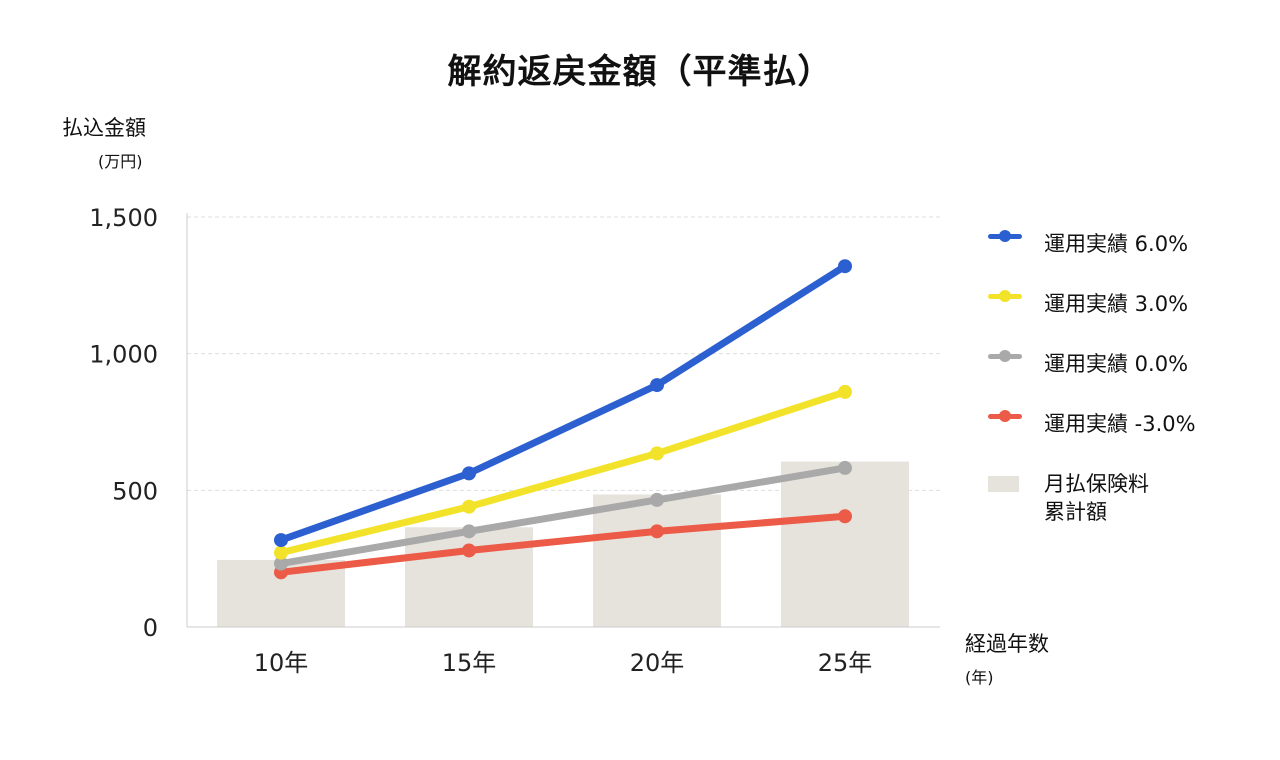 The height and width of the screenshot is (760, 1280). What do you see at coordinates (1128, 258) in the screenshot?
I see `legend-item-series-0: 運用実績 6.0%` at bounding box center [1128, 258].